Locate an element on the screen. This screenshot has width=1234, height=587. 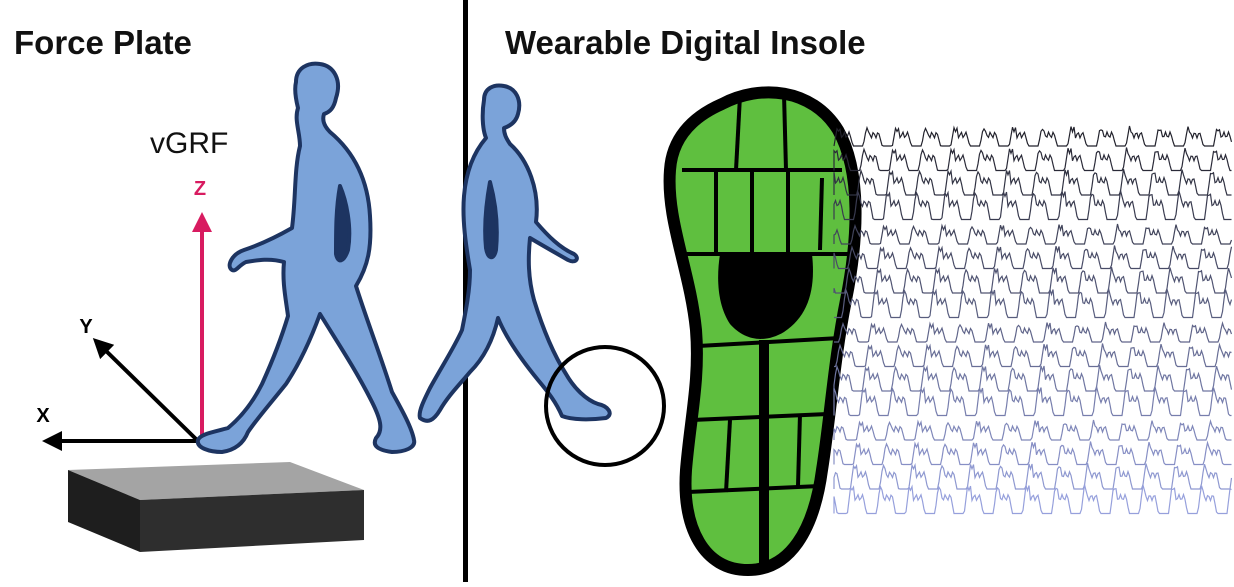
x-axis-label: X is located at coordinates (43, 416).